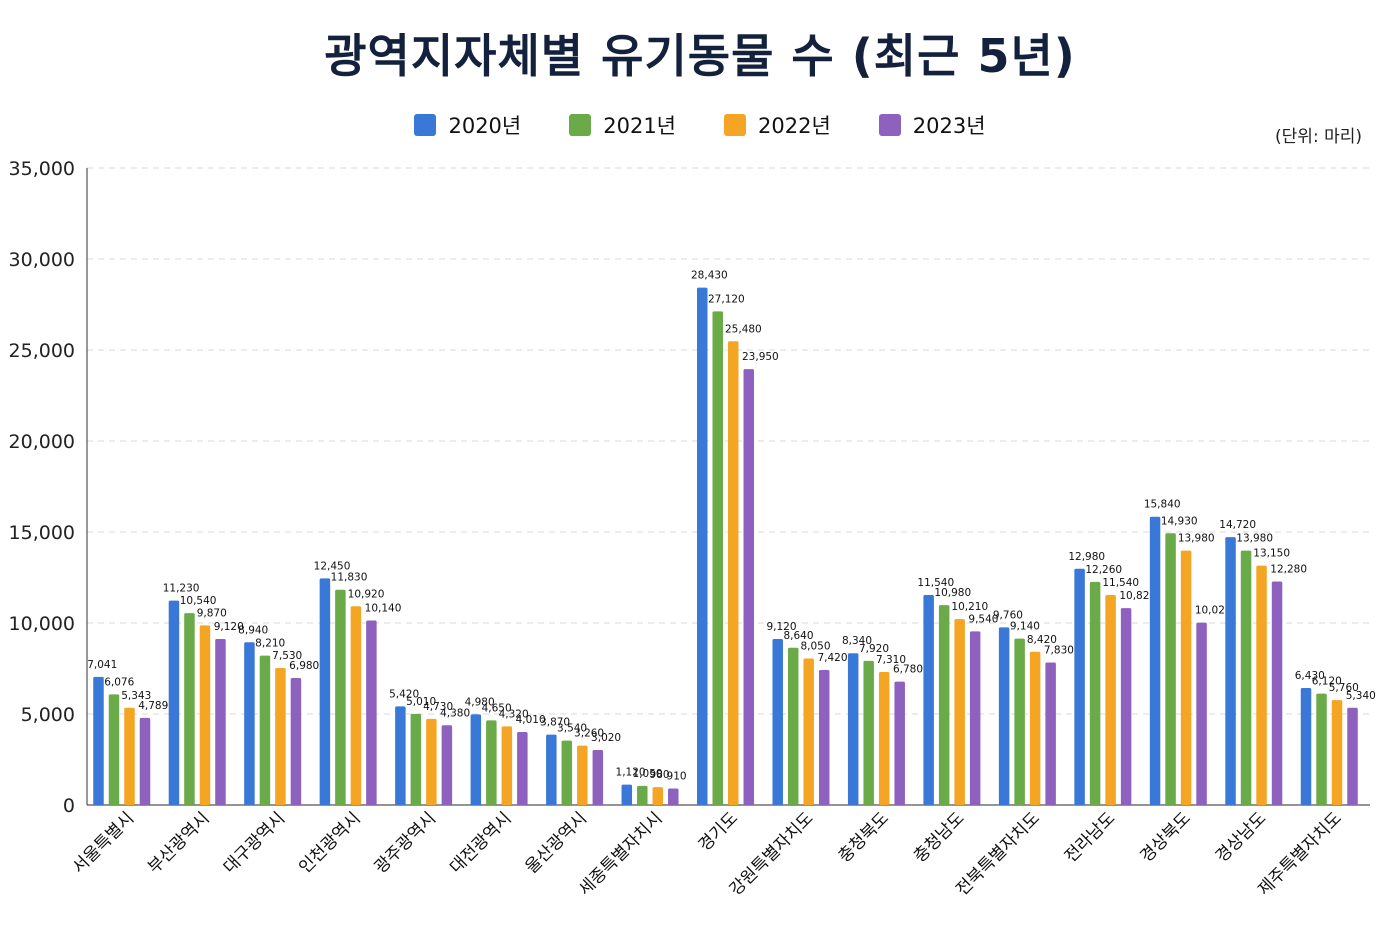 Image resolution: width=1400 pixels, height=933 pixels. Describe the element at coordinates (349, 578) in the screenshot. I see `data-label: 11,830` at that location.